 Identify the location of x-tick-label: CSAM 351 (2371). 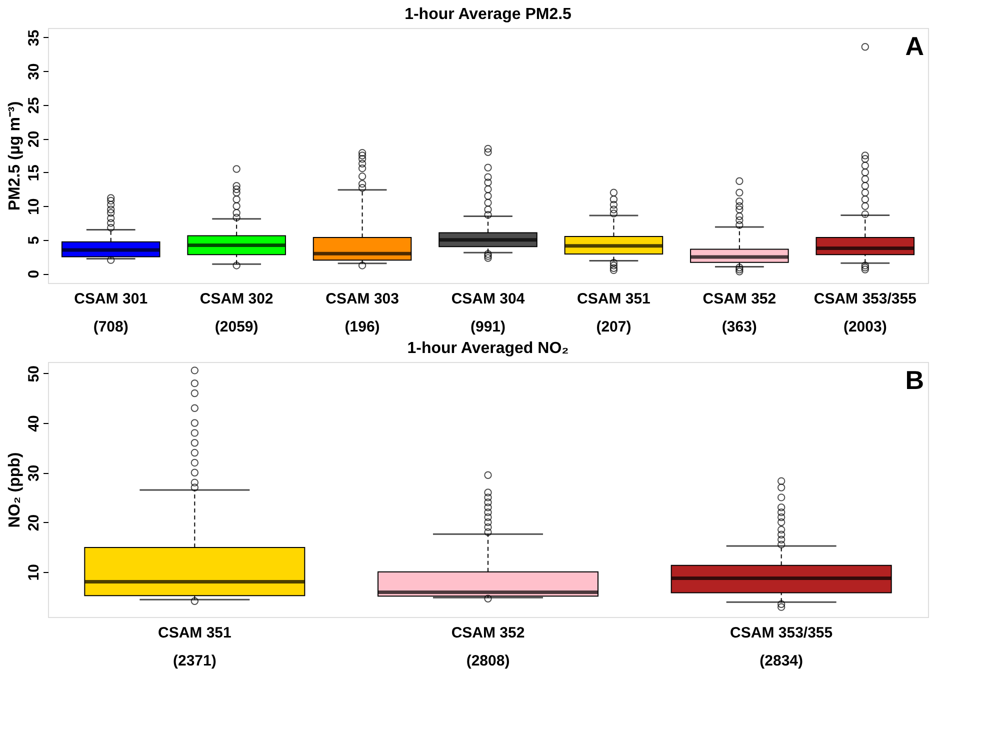
(195, 647).